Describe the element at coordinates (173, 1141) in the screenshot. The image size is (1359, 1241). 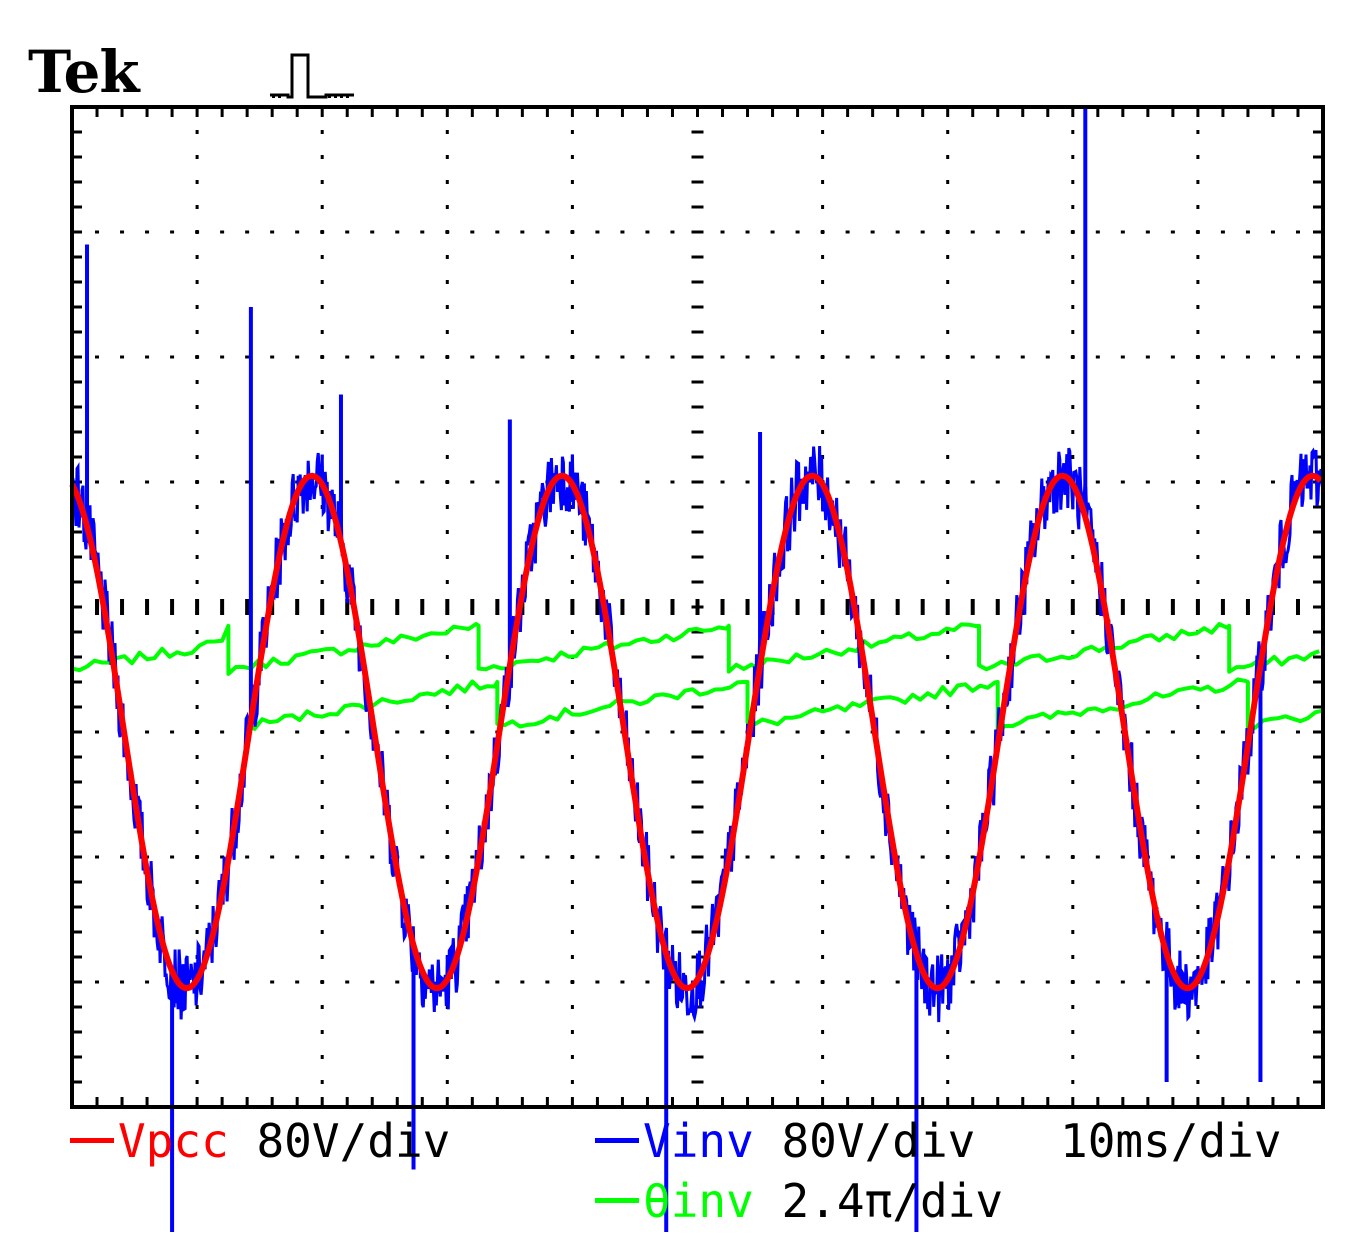
I see `legend-vpcc-label: Vpcc` at that location.